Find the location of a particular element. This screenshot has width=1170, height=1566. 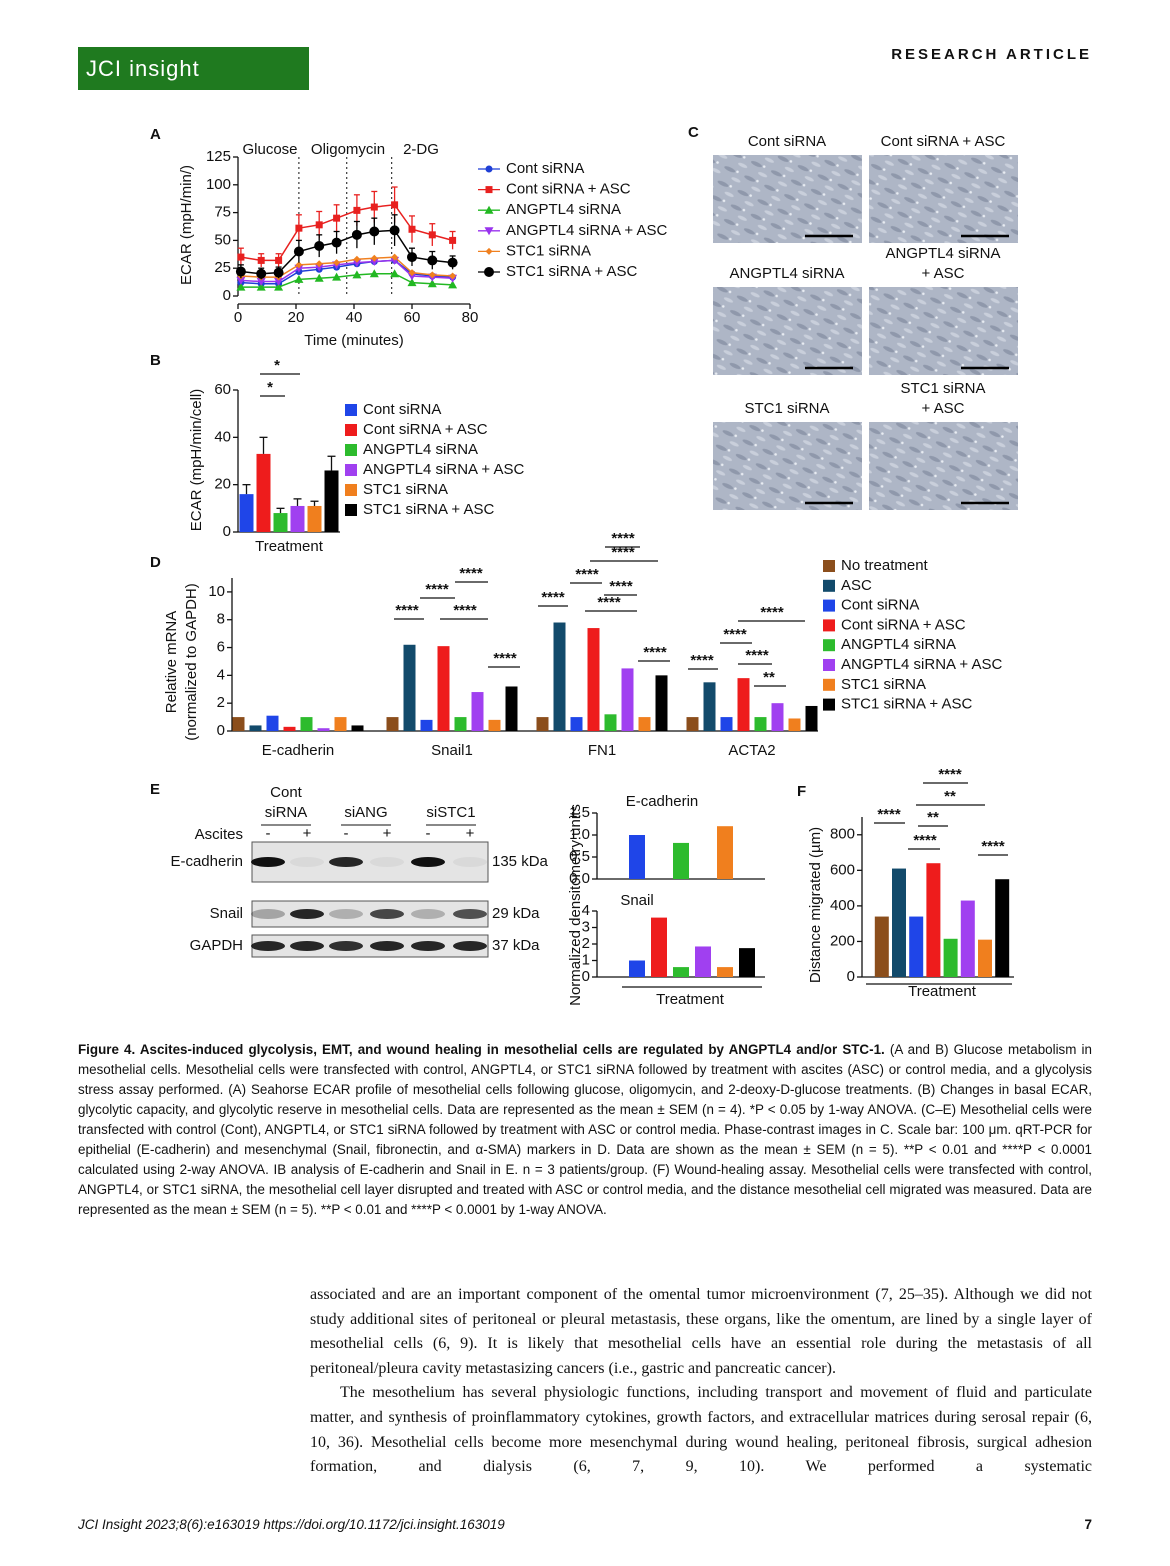

y-tick-label: 125 is located at coordinates (218, 156).